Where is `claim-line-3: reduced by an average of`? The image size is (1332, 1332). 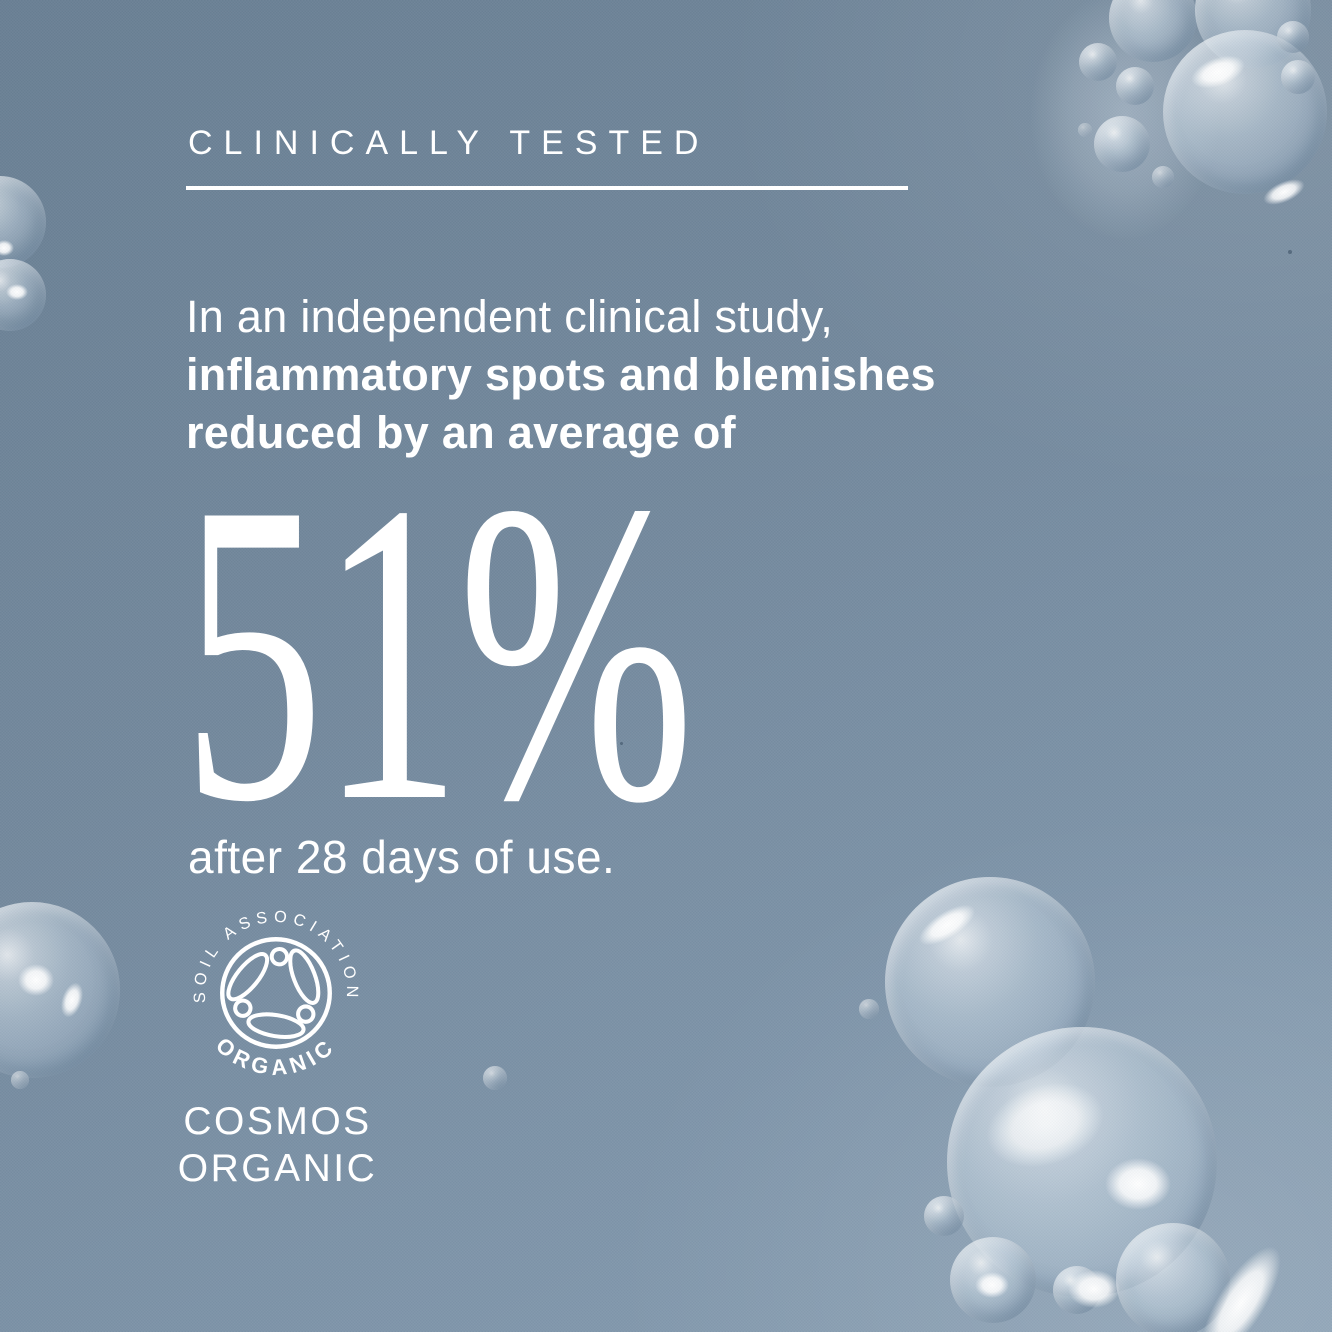 claim-line-3: reduced by an average of is located at coordinates (461, 432).